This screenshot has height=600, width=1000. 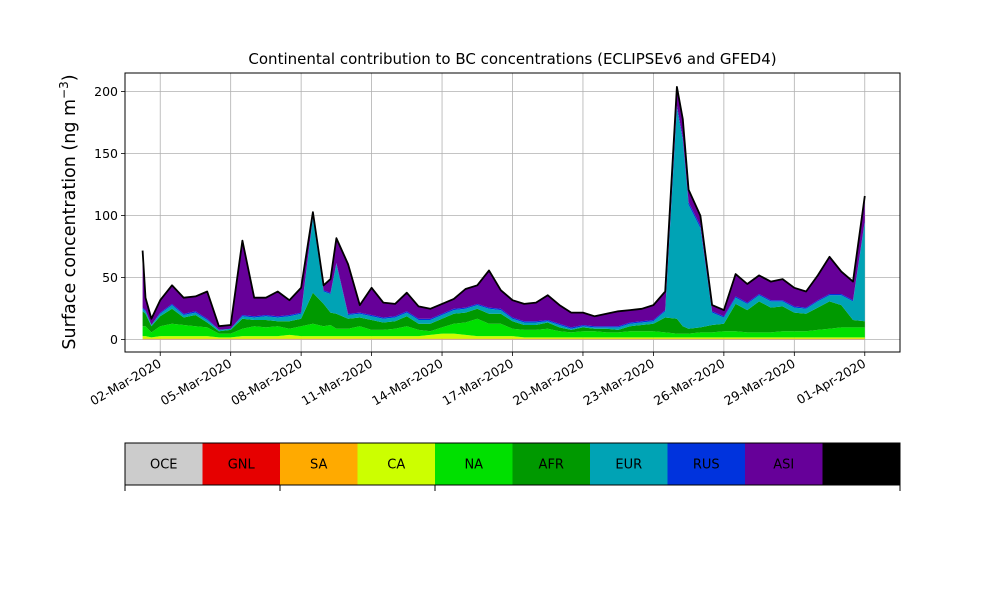 I want to click on legend-label-na: NA, so click(x=473, y=465).